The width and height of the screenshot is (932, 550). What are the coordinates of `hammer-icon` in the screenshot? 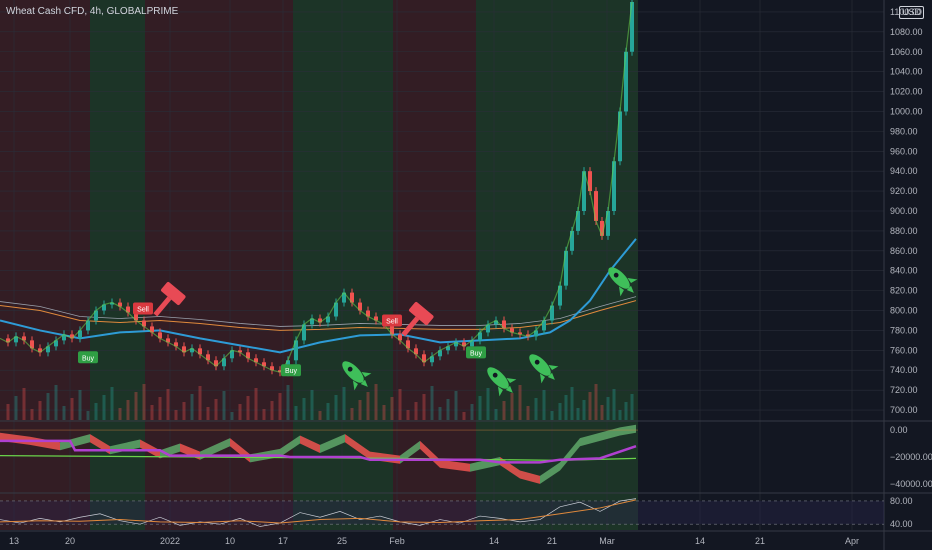 It's located at (417, 319).